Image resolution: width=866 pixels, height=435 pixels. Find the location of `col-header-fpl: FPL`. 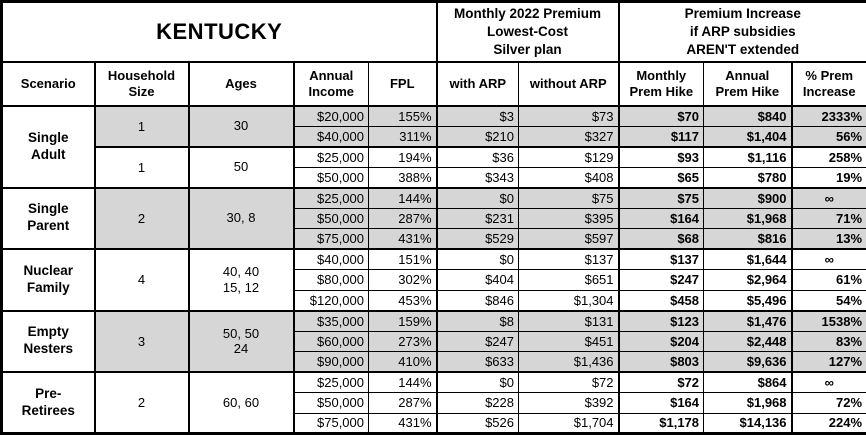

col-header-fpl: FPL is located at coordinates (402, 84).